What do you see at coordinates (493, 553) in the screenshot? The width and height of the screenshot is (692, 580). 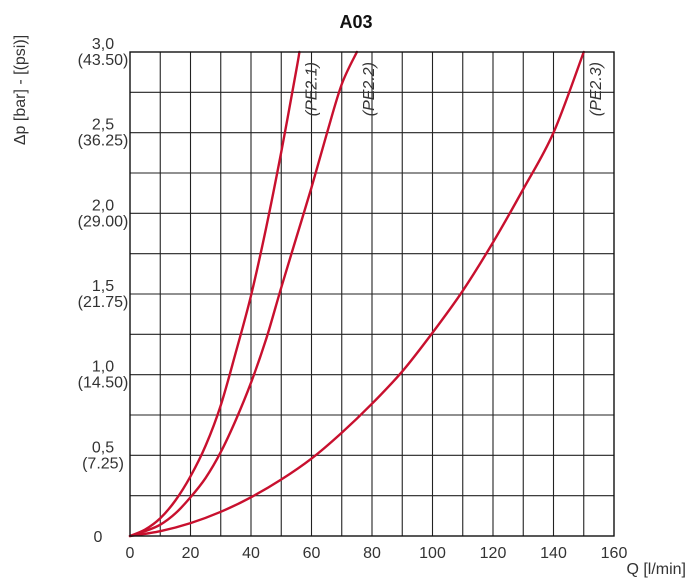 I see `x-tick-label: 120` at bounding box center [493, 553].